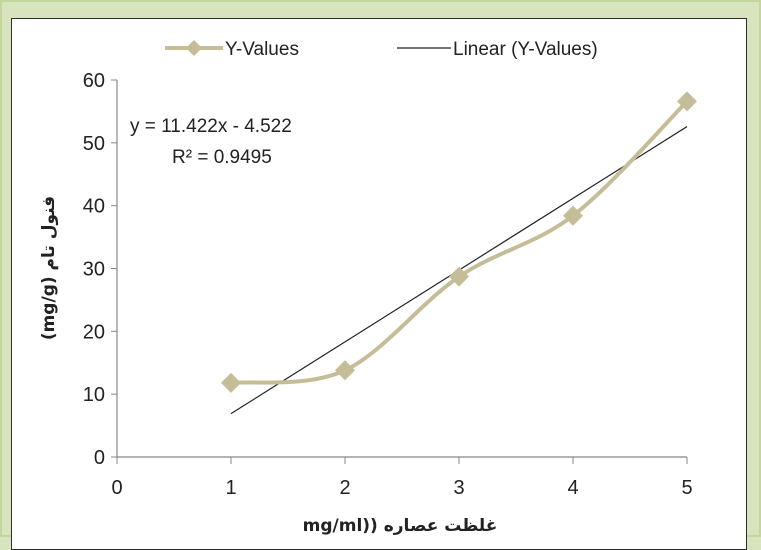  Describe the element at coordinates (222, 157) in the screenshot. I see `trendline-r-squared: R² = 0.9495` at that location.